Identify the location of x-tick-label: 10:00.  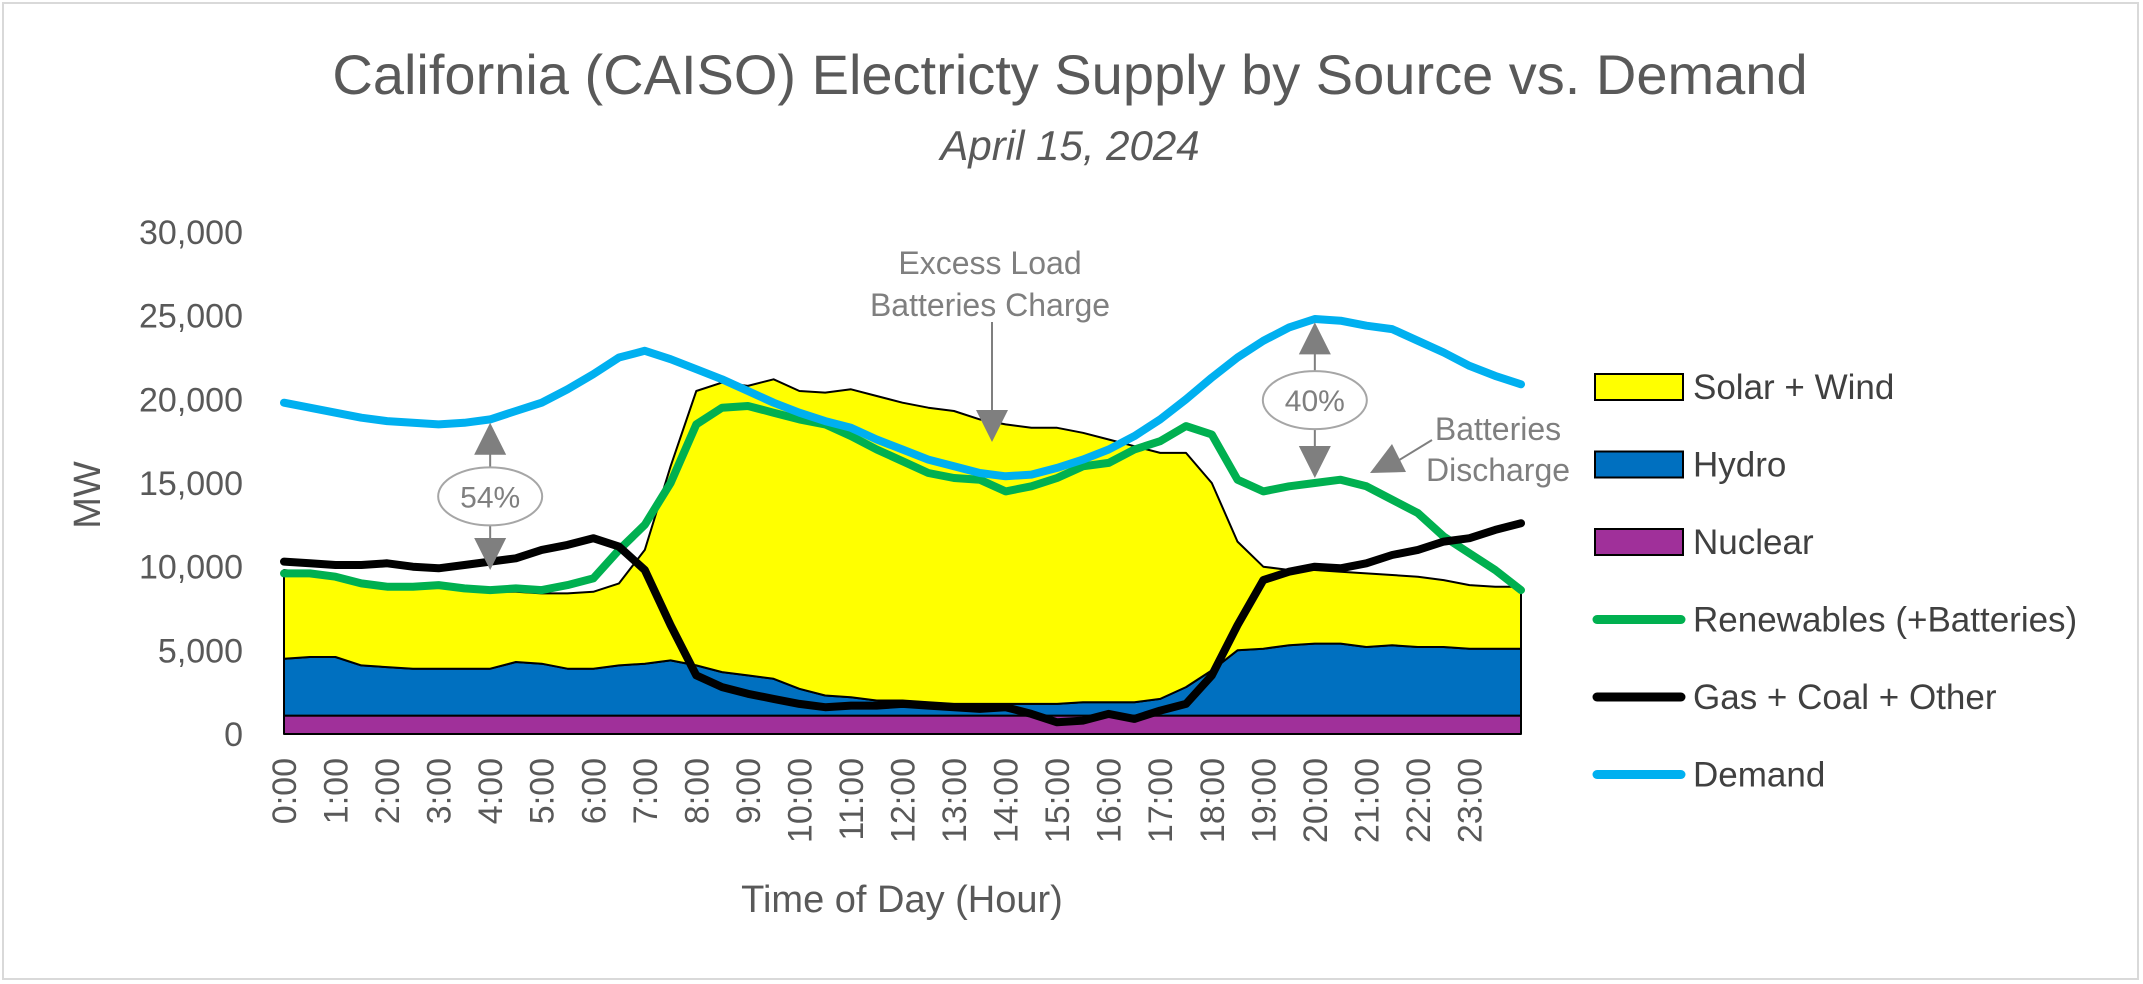
(800, 800).